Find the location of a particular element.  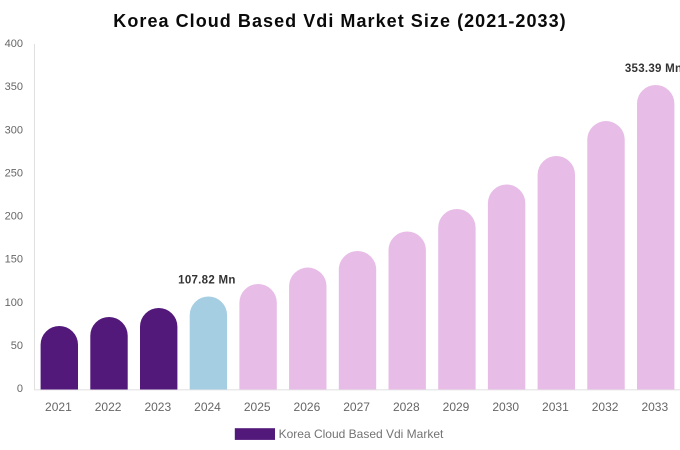

svg-text: Korea Cloud Based Vdi Market is located at coordinates (361, 434).